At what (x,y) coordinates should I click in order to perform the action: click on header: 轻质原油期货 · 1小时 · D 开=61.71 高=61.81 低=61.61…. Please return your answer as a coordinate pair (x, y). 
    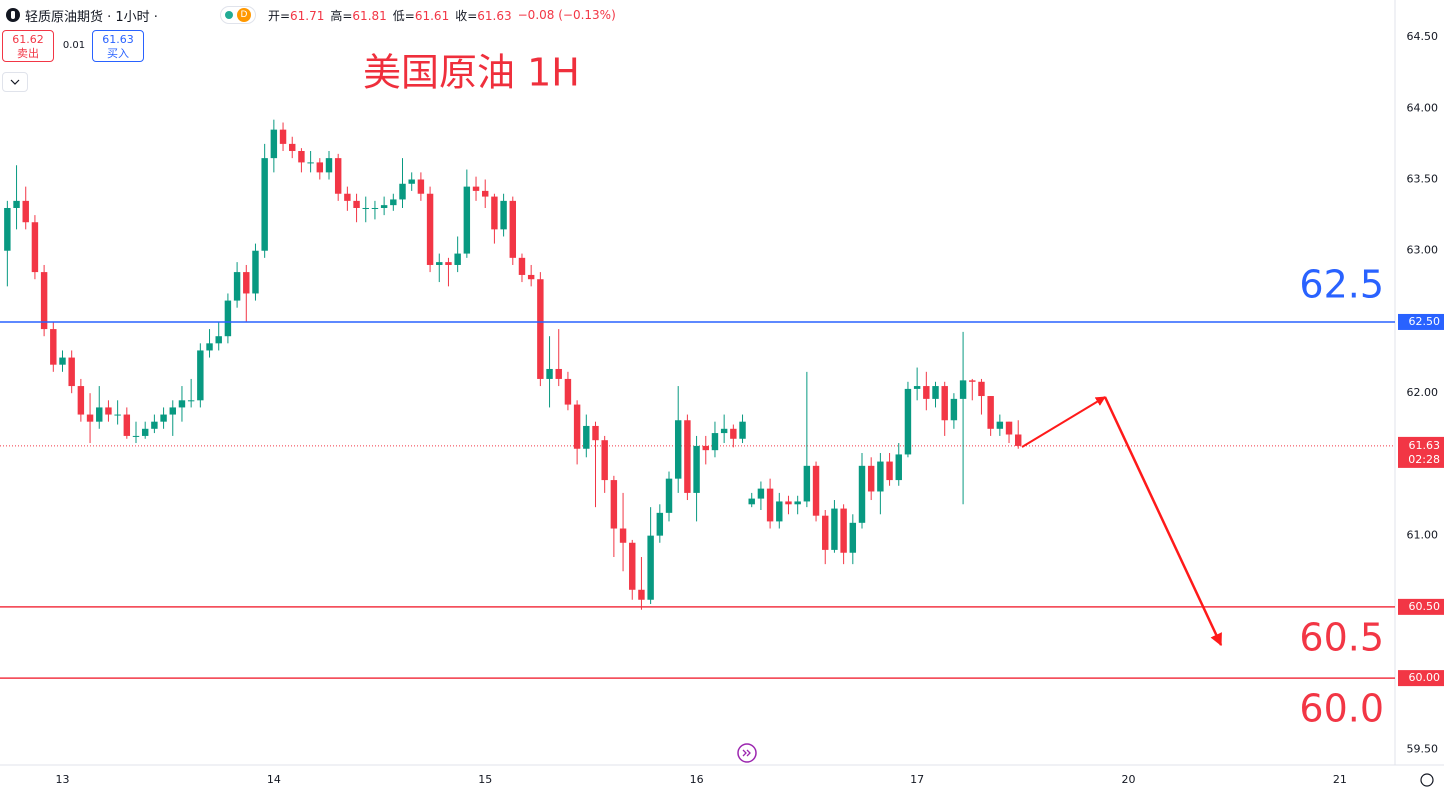
    Looking at the image, I should click on (311, 15).